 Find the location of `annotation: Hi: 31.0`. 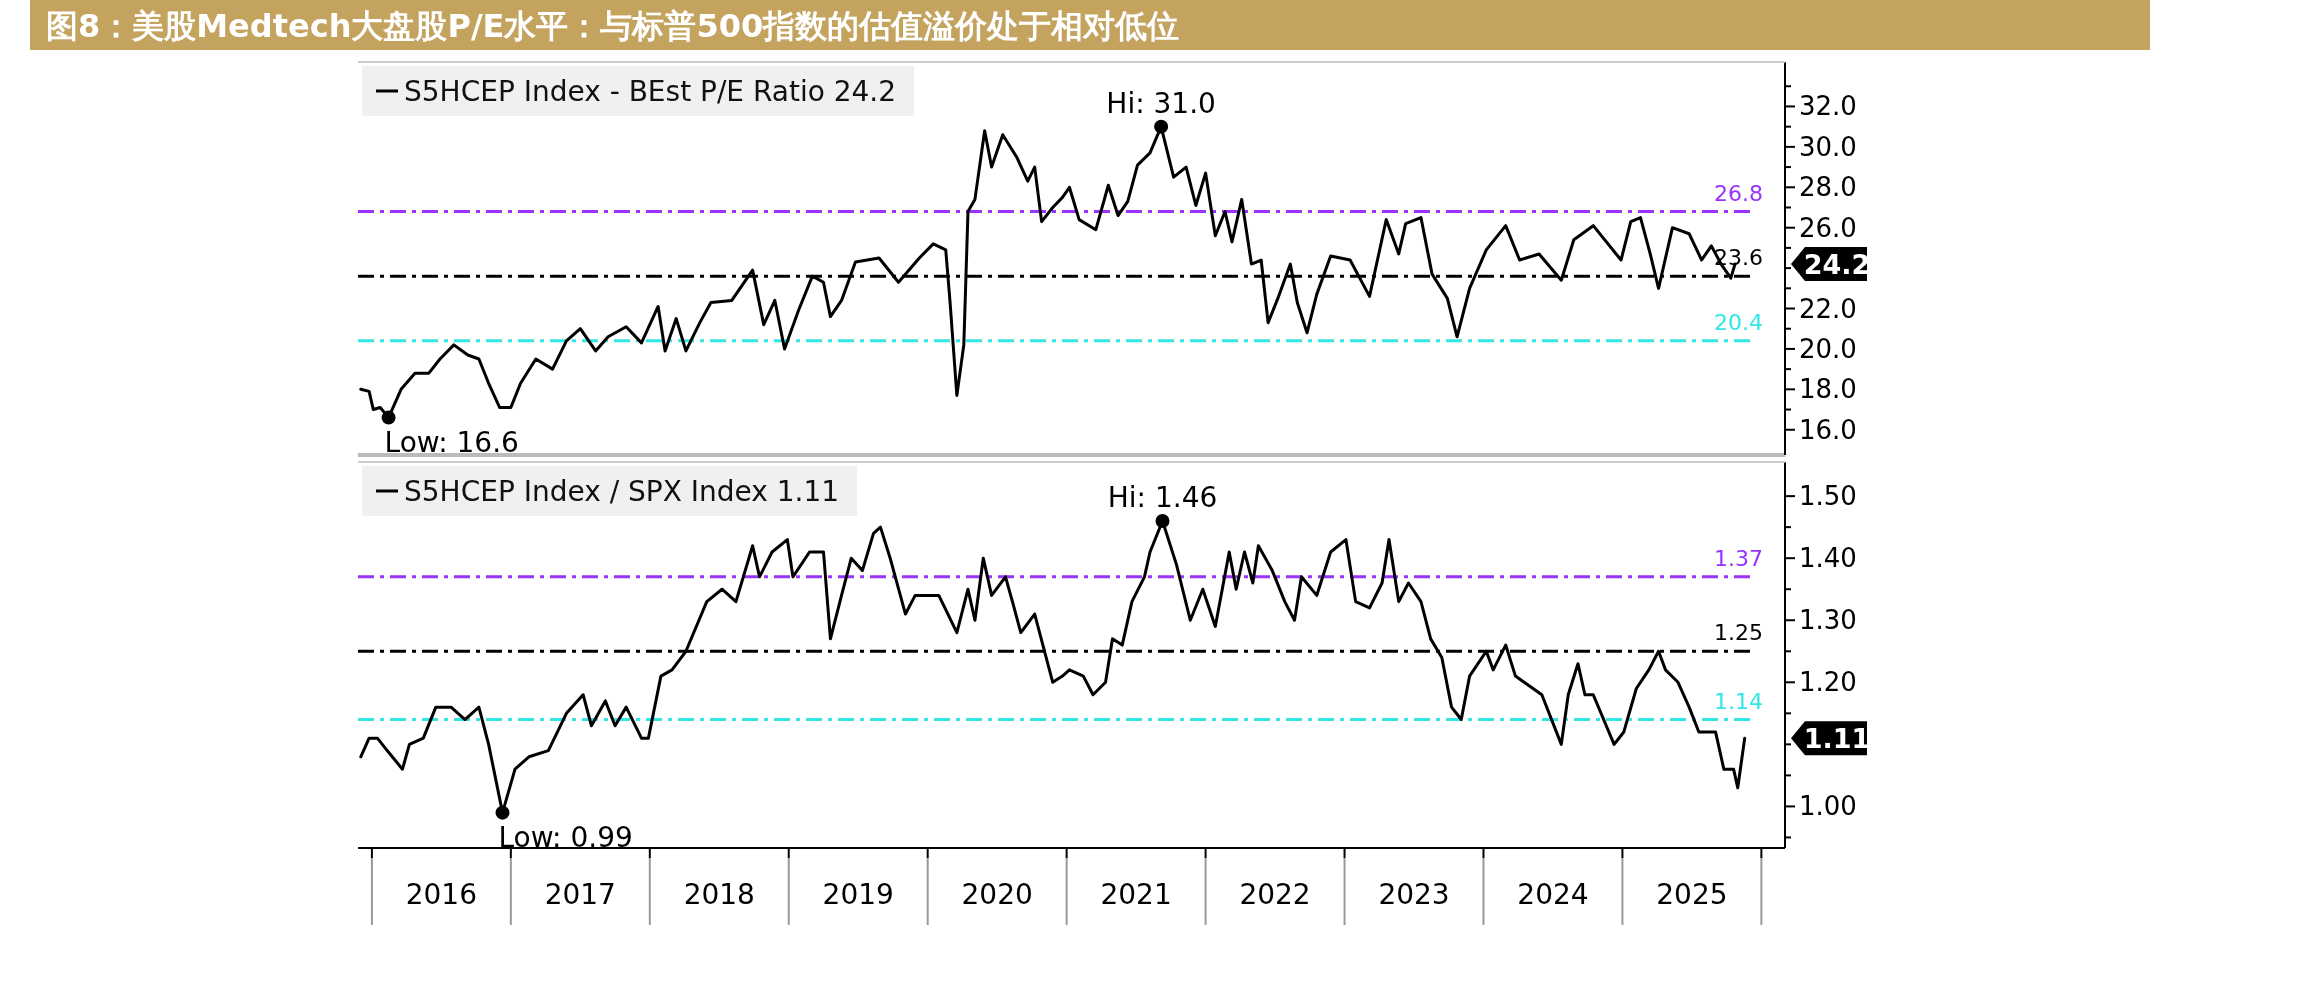

annotation: Hi: 31.0 is located at coordinates (1161, 103).